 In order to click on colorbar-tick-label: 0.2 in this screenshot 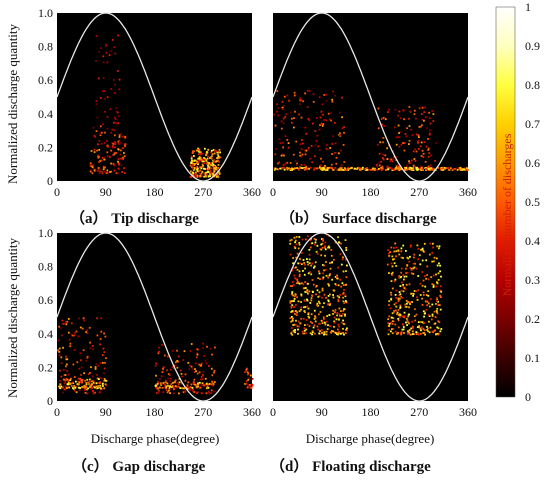, I will do `click(532, 319)`.